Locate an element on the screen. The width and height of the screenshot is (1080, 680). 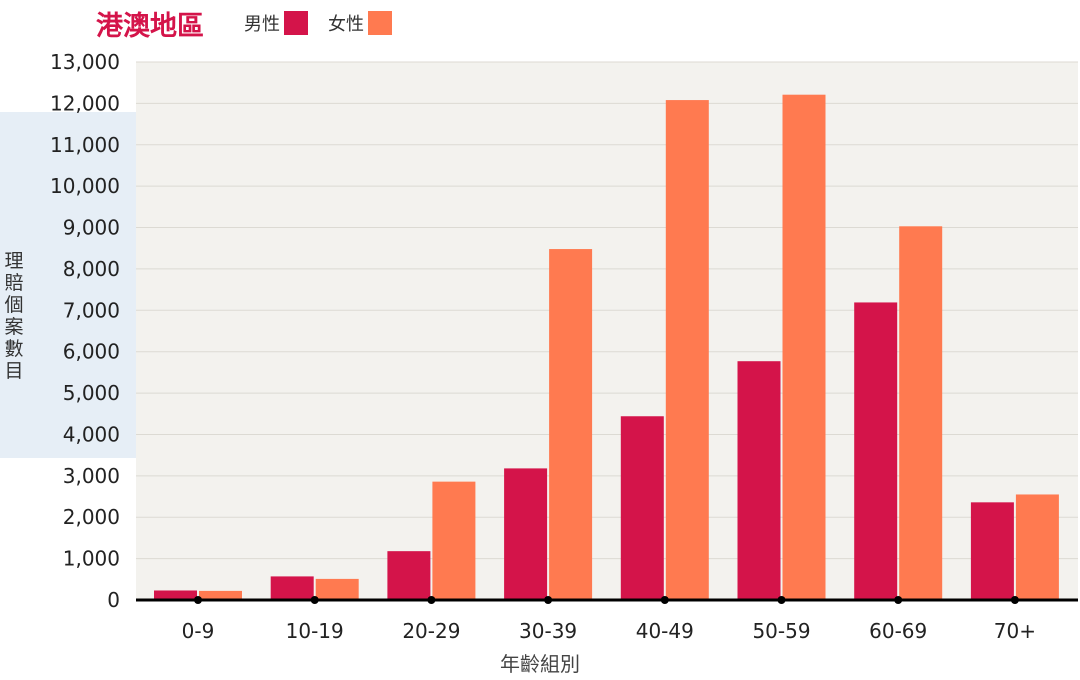
legend-swatch-male is located at coordinates (296, 23).